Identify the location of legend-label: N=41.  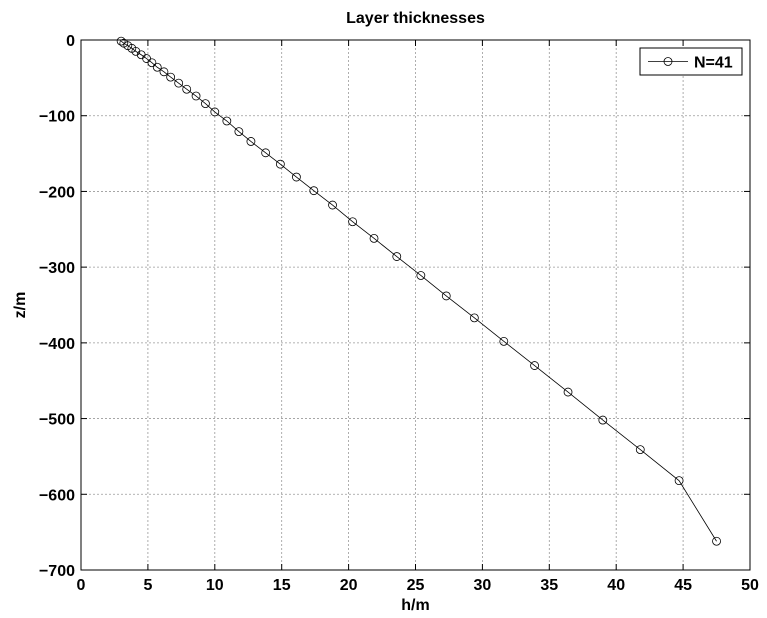
(713, 63).